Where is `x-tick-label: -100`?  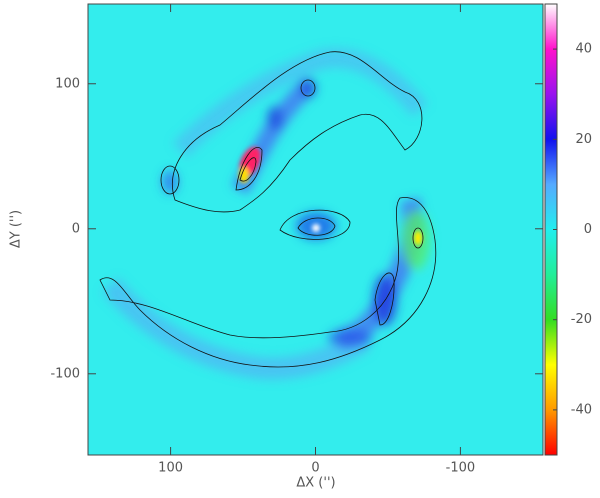
x-tick-label: -100 is located at coordinates (461, 468).